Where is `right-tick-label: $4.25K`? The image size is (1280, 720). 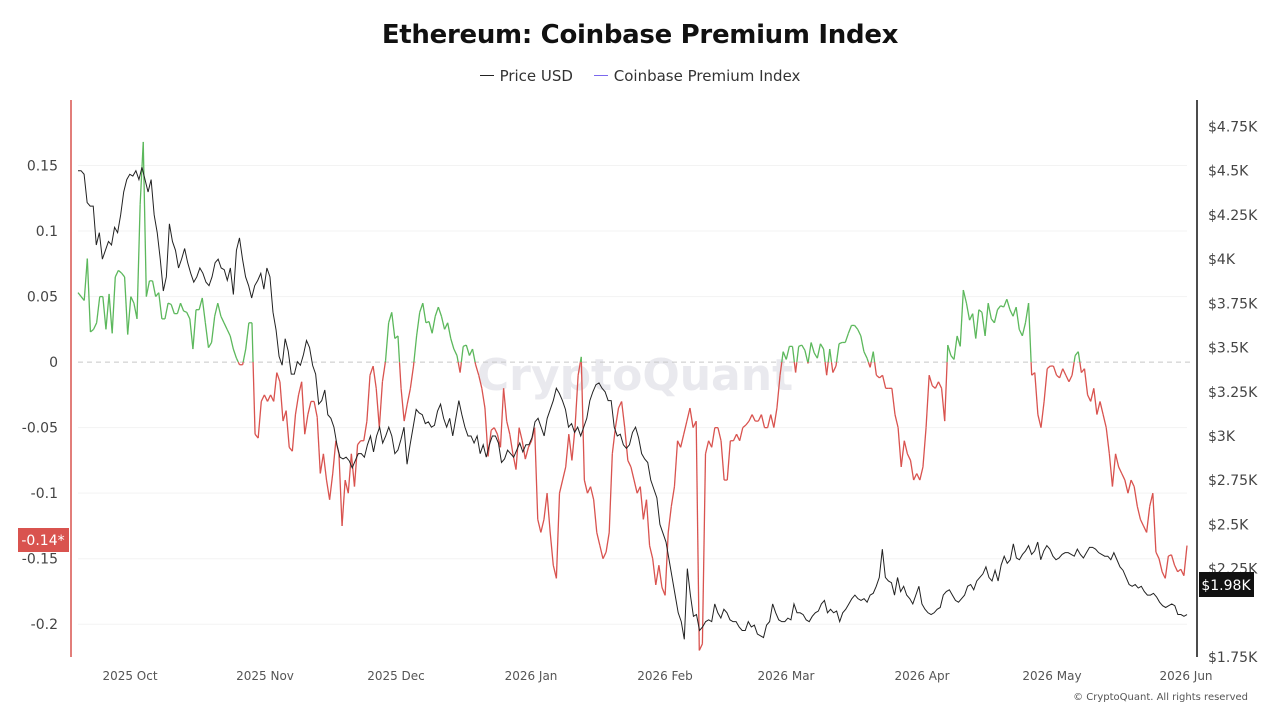
right-tick-label: $4.25K is located at coordinates (1233, 216).